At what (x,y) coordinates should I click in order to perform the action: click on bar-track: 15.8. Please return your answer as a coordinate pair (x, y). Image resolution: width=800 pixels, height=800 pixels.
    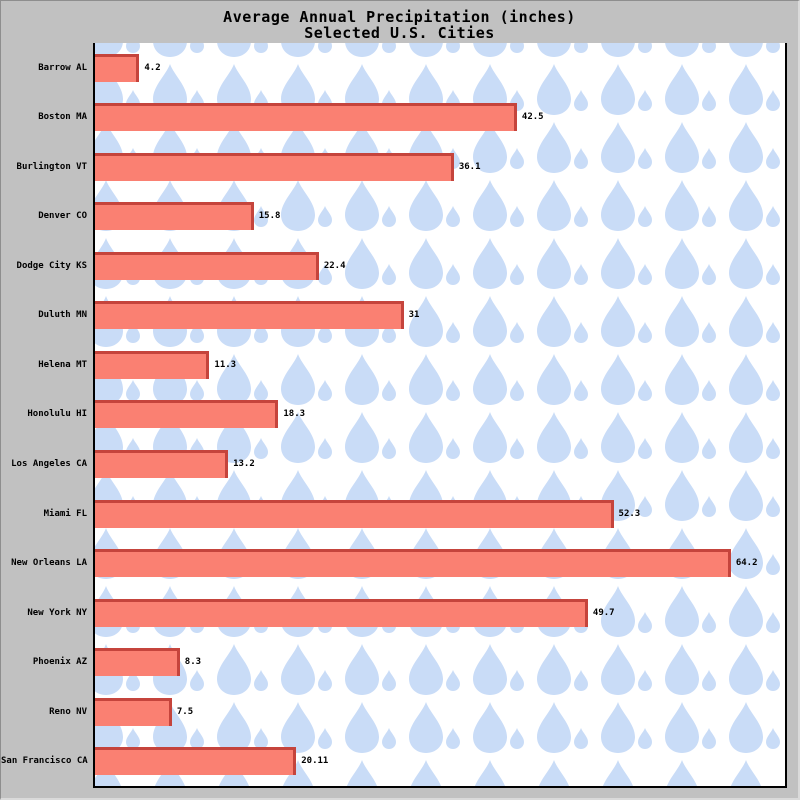
    Looking at the image, I should click on (441, 217).